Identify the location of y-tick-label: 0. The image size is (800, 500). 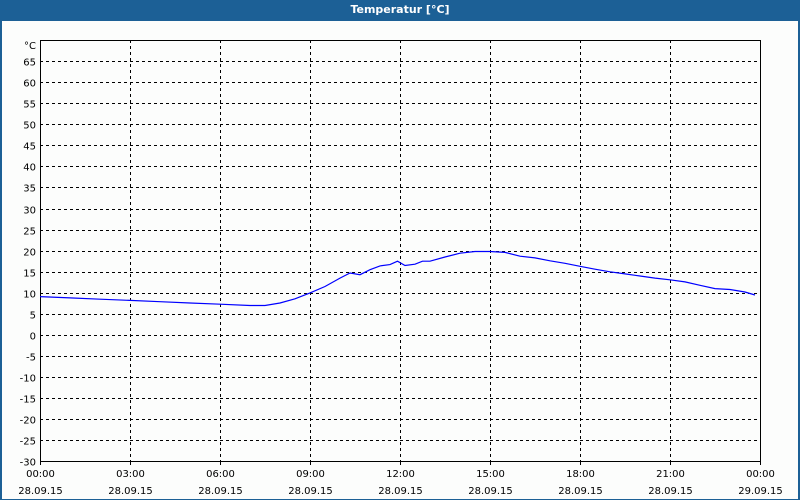
(33, 337).